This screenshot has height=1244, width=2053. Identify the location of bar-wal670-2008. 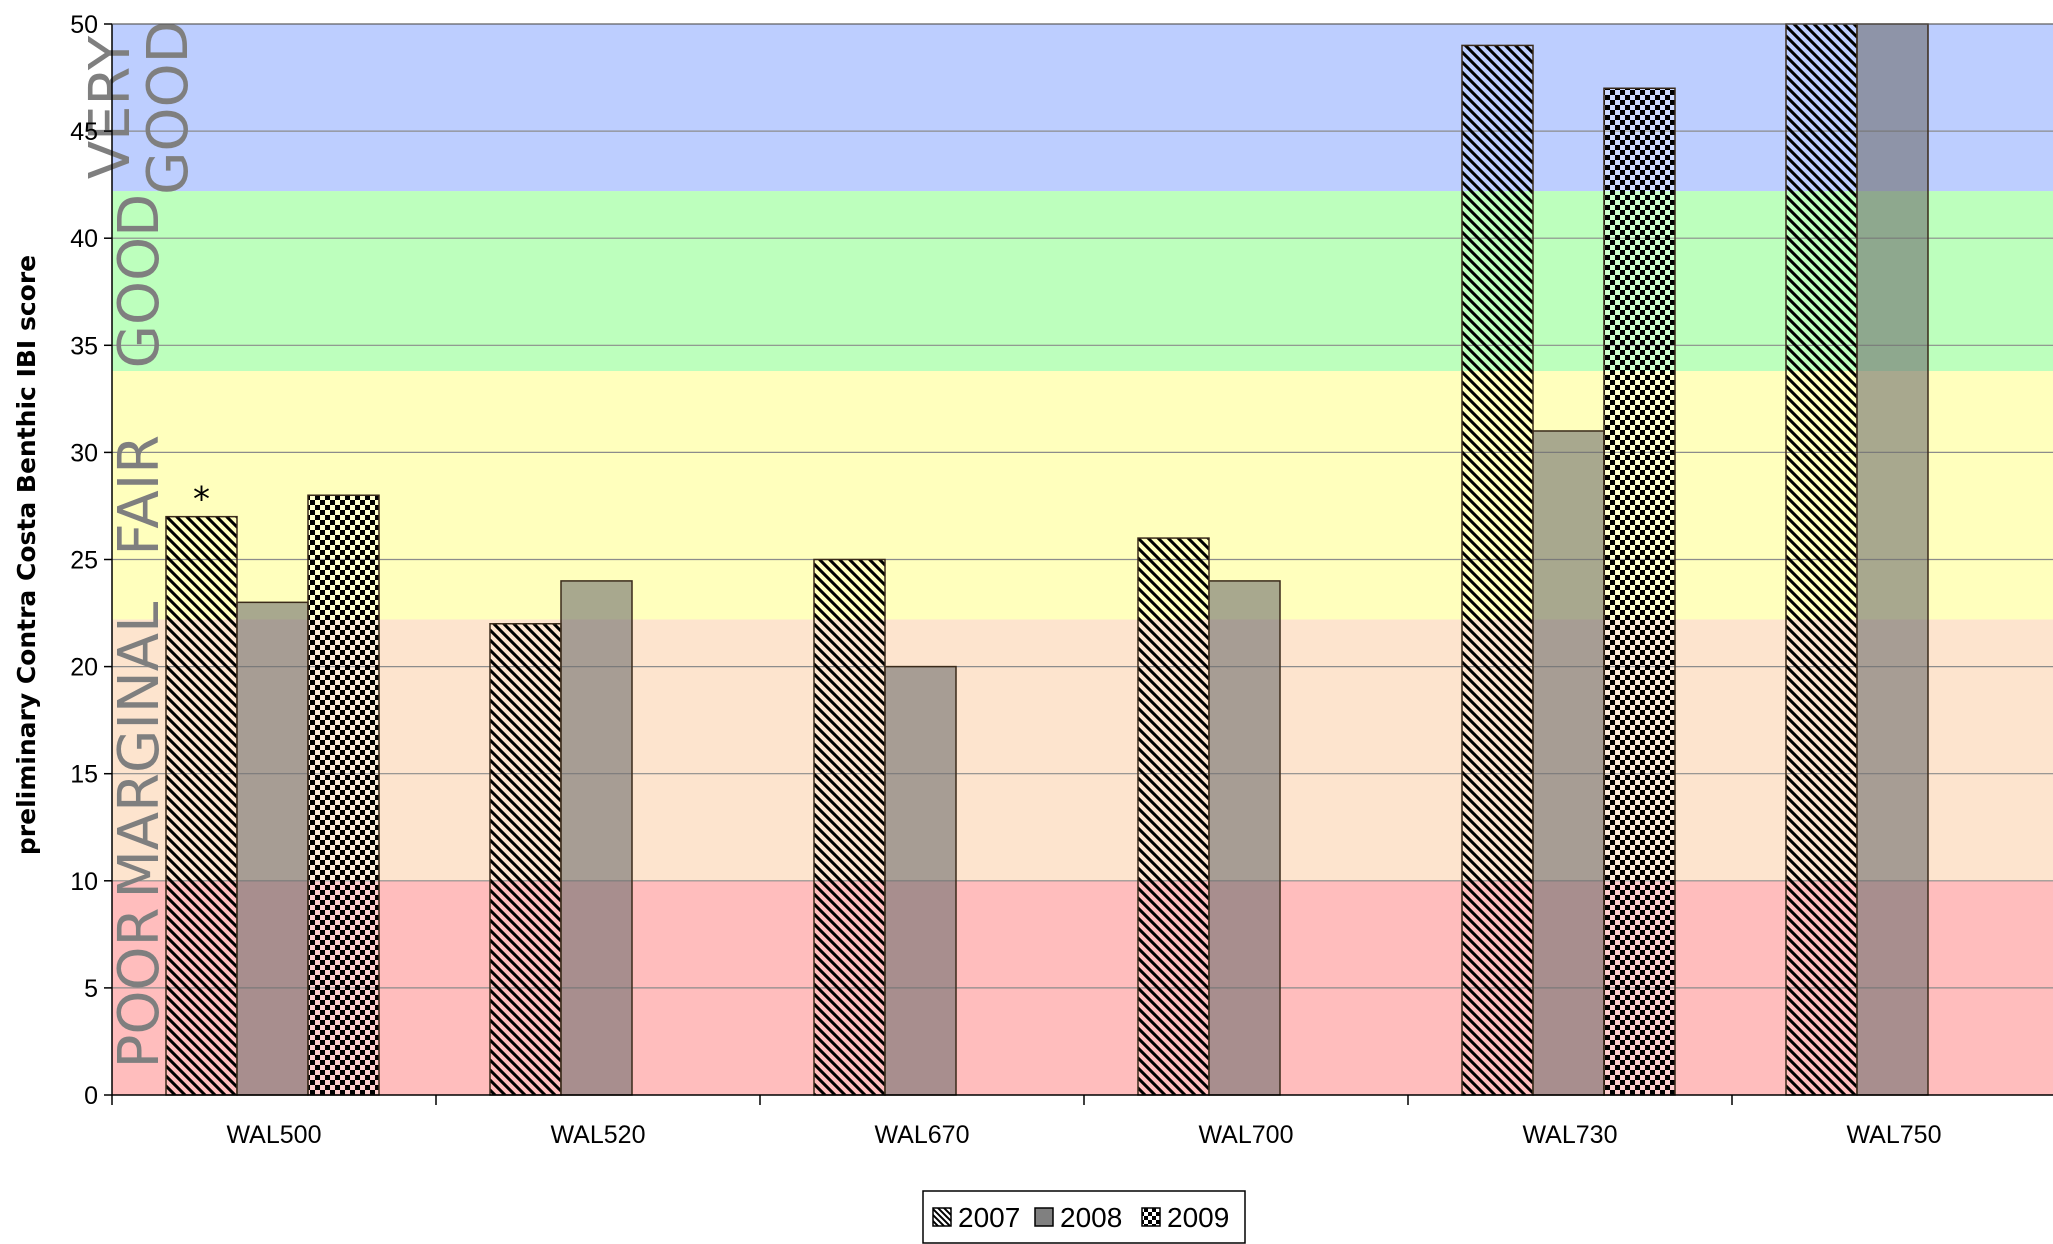
(920, 880).